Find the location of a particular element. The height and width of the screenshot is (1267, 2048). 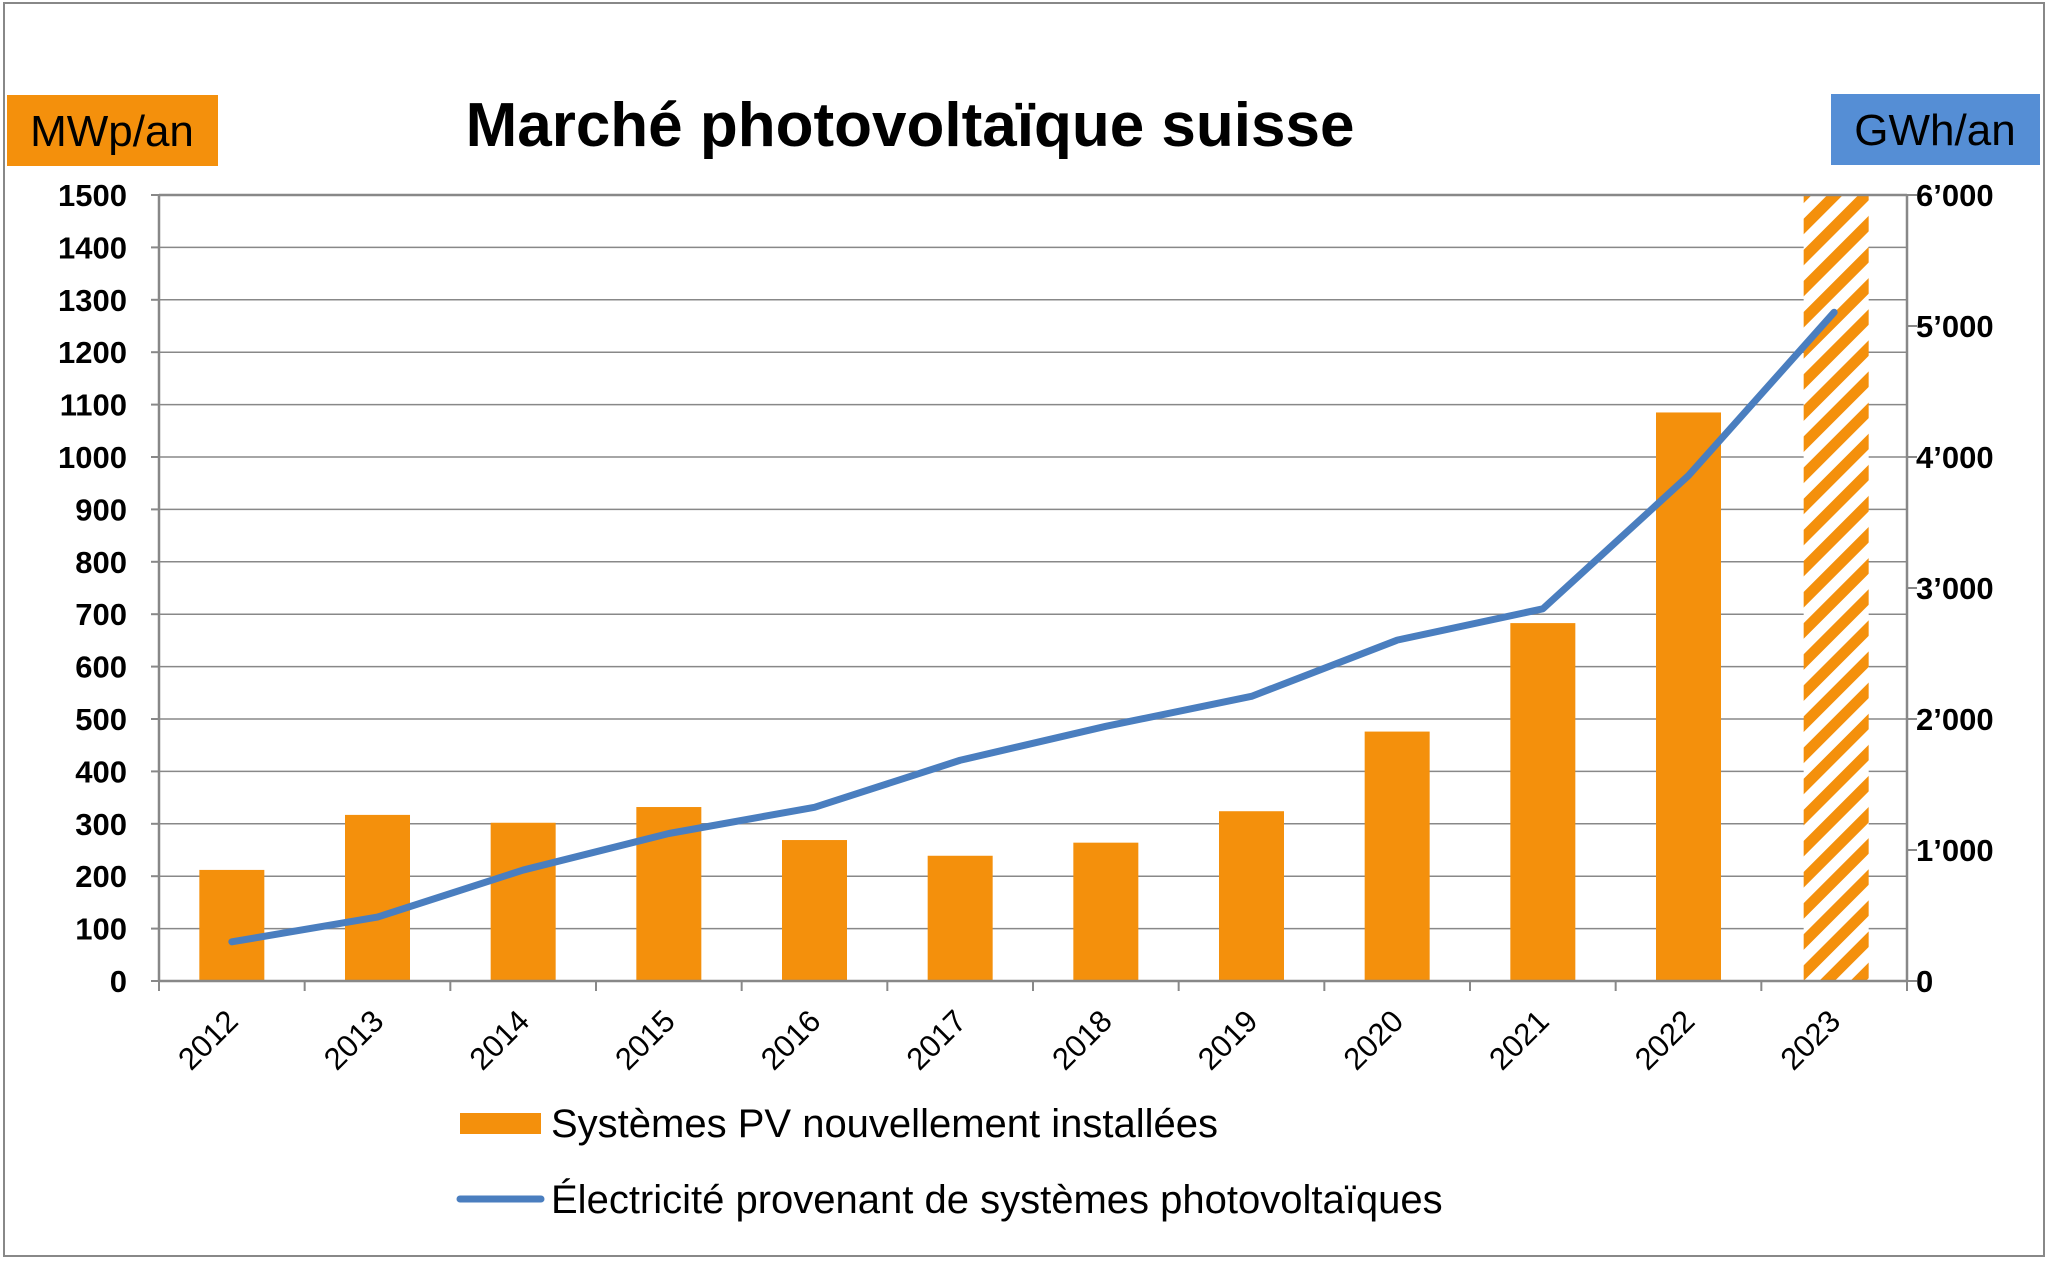

left-tick-label: 600 is located at coordinates (101, 667).